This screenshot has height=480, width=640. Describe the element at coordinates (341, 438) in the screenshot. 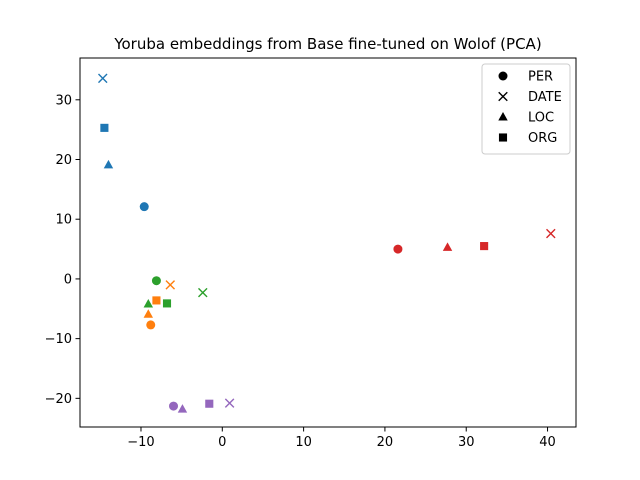

I see `x-axis: −10 0 10 20 30 40` at that location.